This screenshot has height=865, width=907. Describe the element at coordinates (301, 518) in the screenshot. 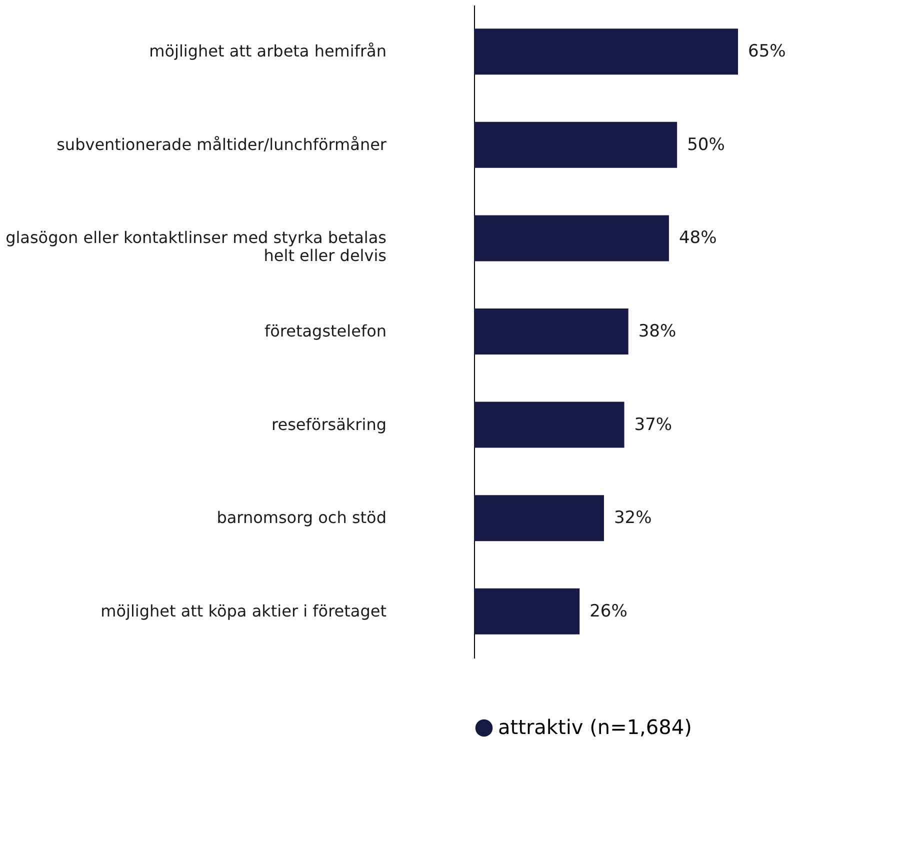

I see `y-tick-label: barnomsorg och stöd` at that location.